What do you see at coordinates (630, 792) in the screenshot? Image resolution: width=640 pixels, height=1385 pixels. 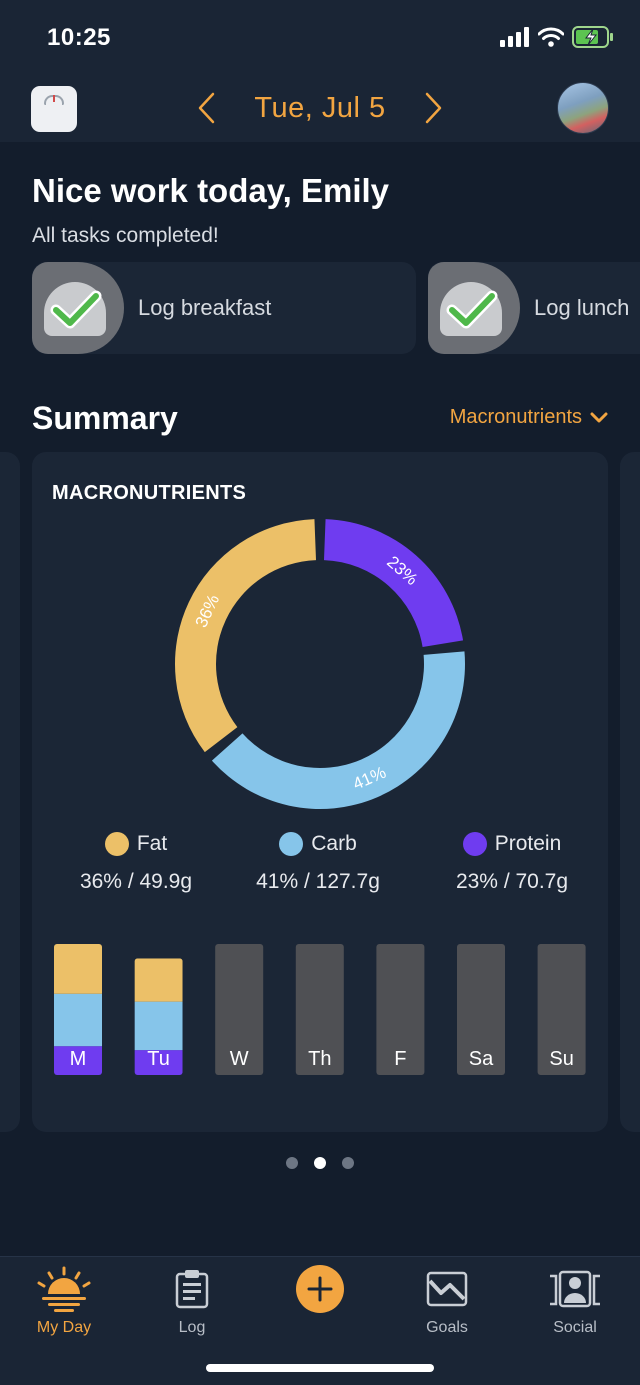 I see `next-card-peek` at bounding box center [630, 792].